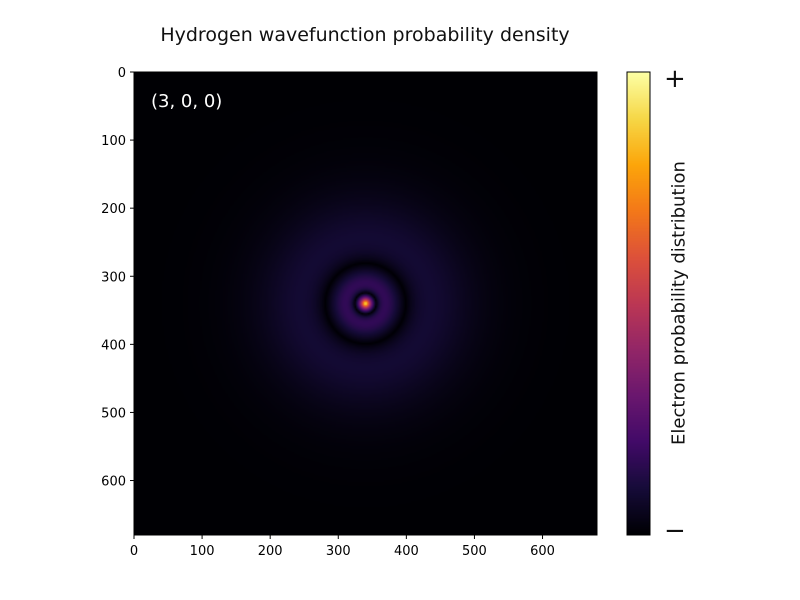  Describe the element at coordinates (122, 73) in the screenshot. I see `y-tick-label: 0` at that location.